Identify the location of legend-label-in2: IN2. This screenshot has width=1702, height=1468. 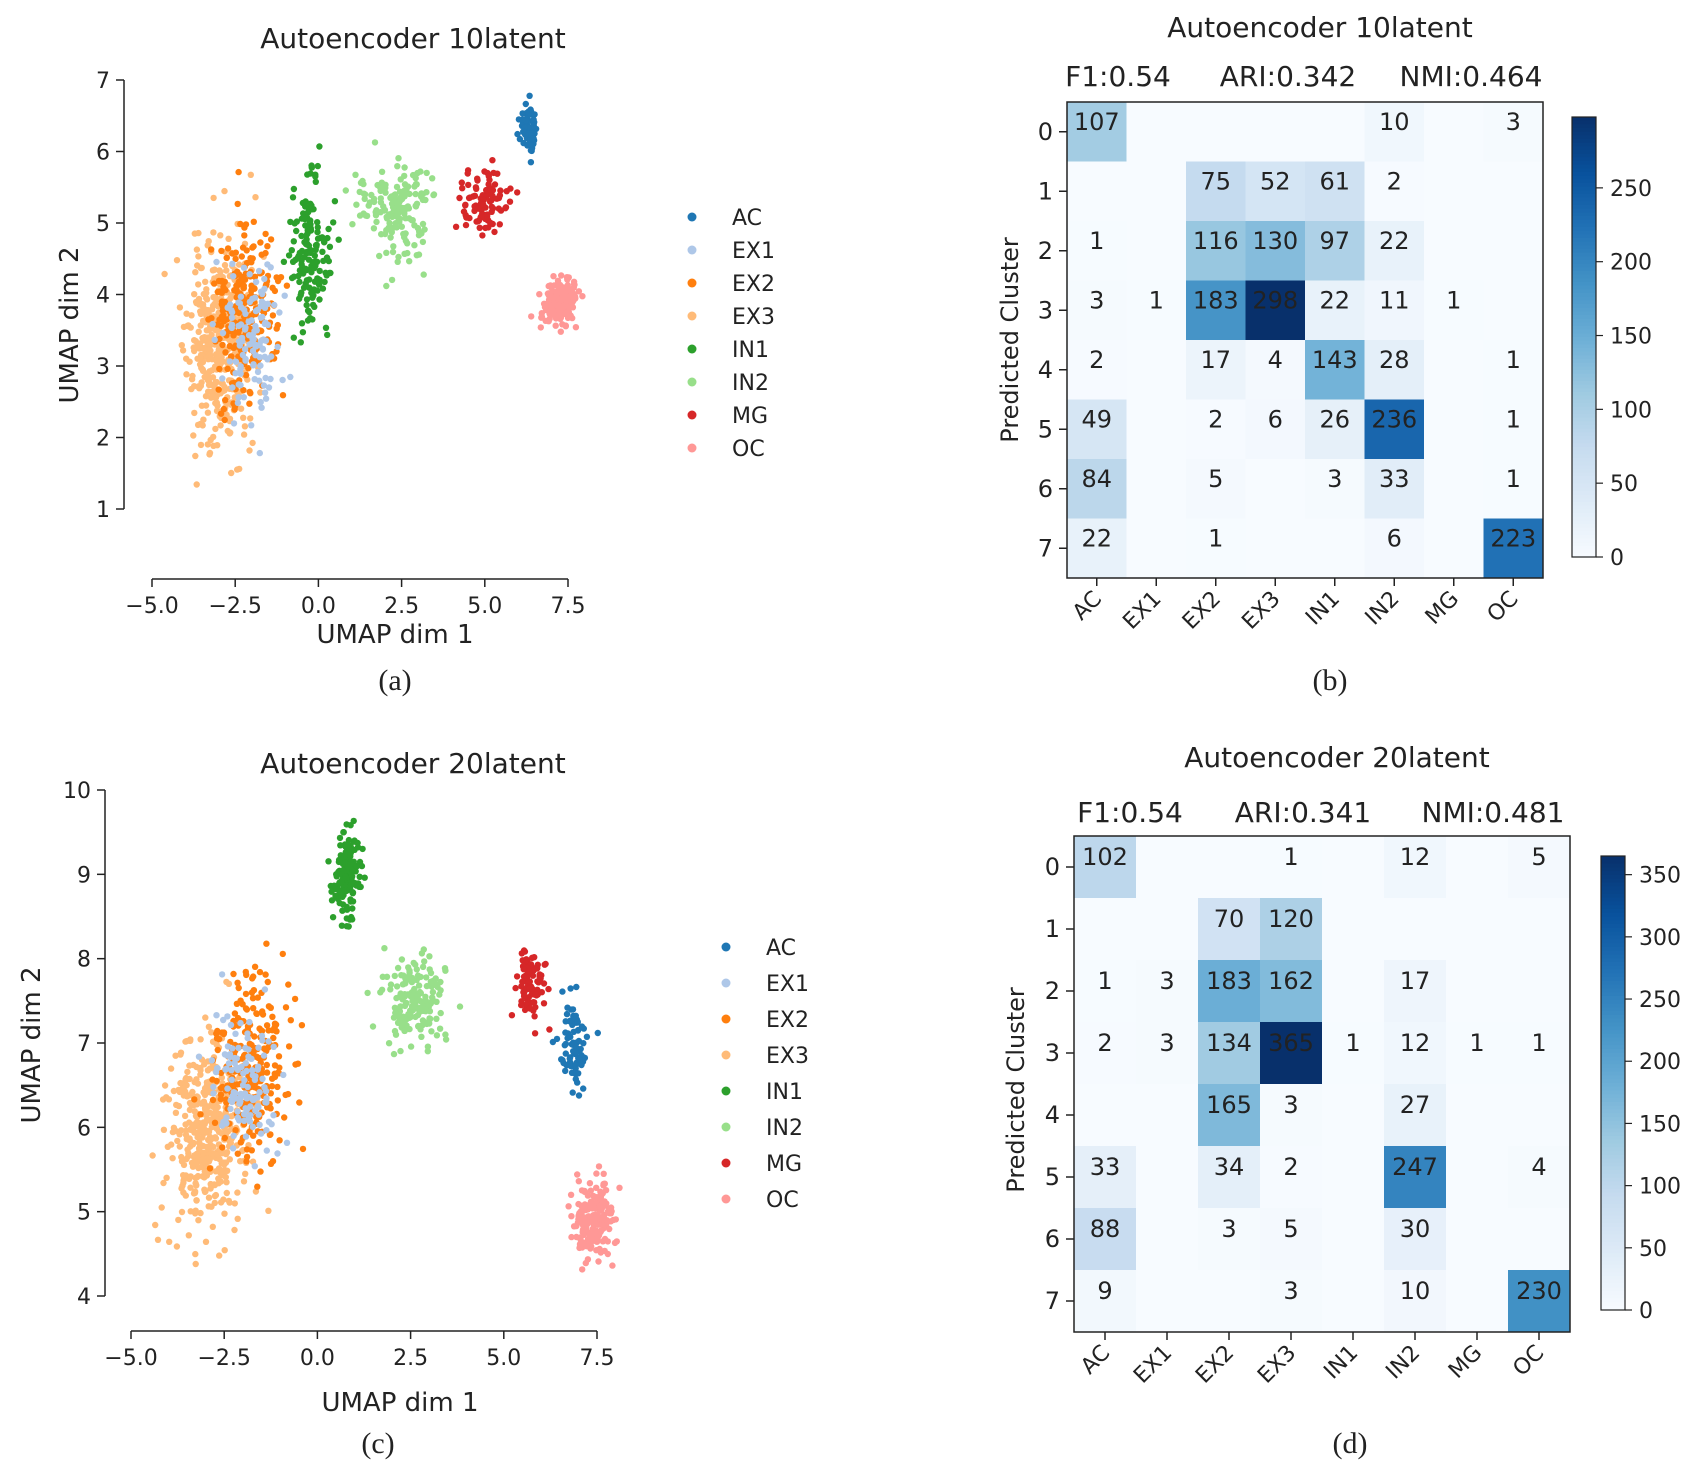
(750, 383).